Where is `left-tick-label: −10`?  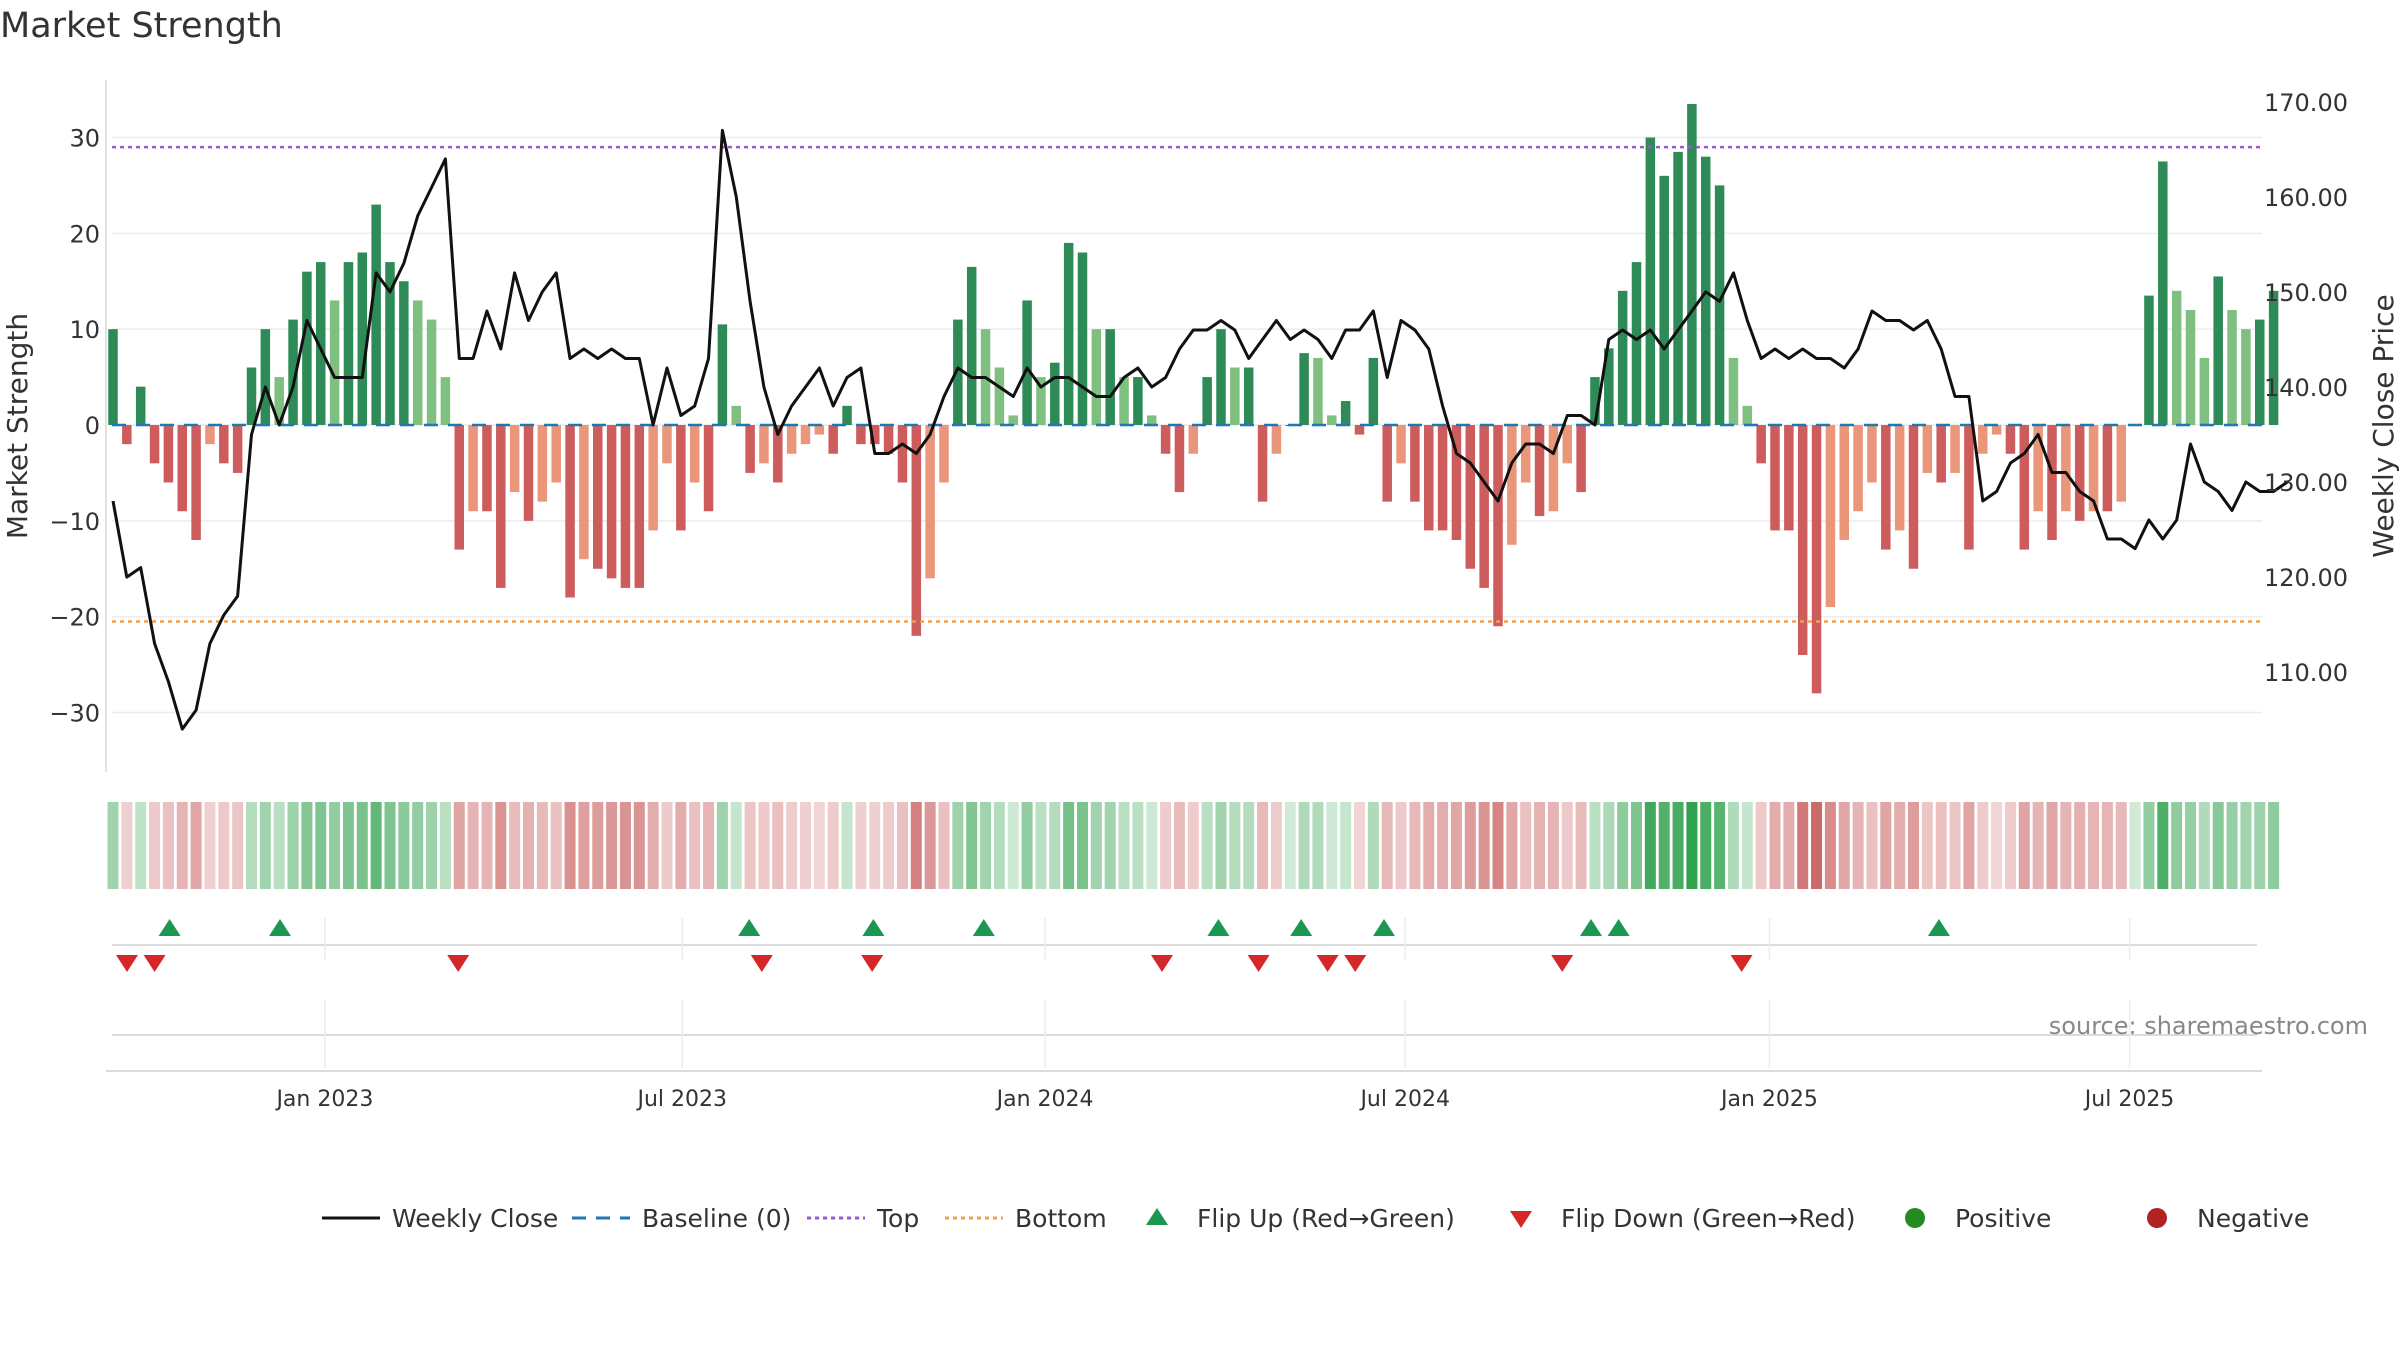 left-tick-label: −10 is located at coordinates (74, 522).